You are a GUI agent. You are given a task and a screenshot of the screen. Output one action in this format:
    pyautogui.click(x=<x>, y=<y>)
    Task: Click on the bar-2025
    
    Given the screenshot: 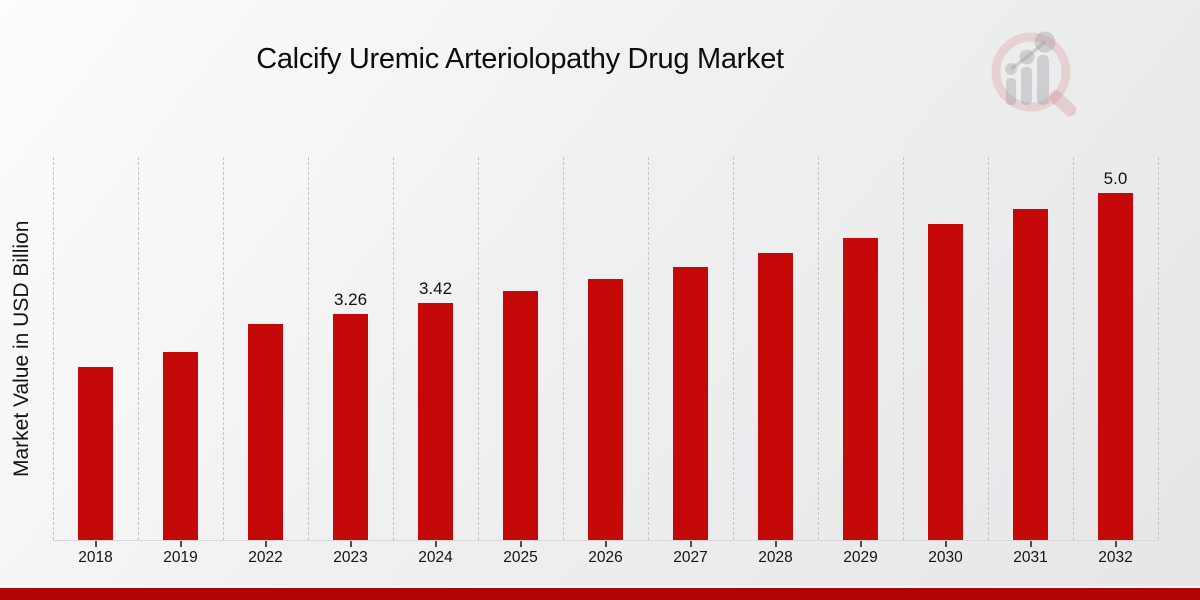 What is the action you would take?
    pyautogui.click(x=520, y=415)
    